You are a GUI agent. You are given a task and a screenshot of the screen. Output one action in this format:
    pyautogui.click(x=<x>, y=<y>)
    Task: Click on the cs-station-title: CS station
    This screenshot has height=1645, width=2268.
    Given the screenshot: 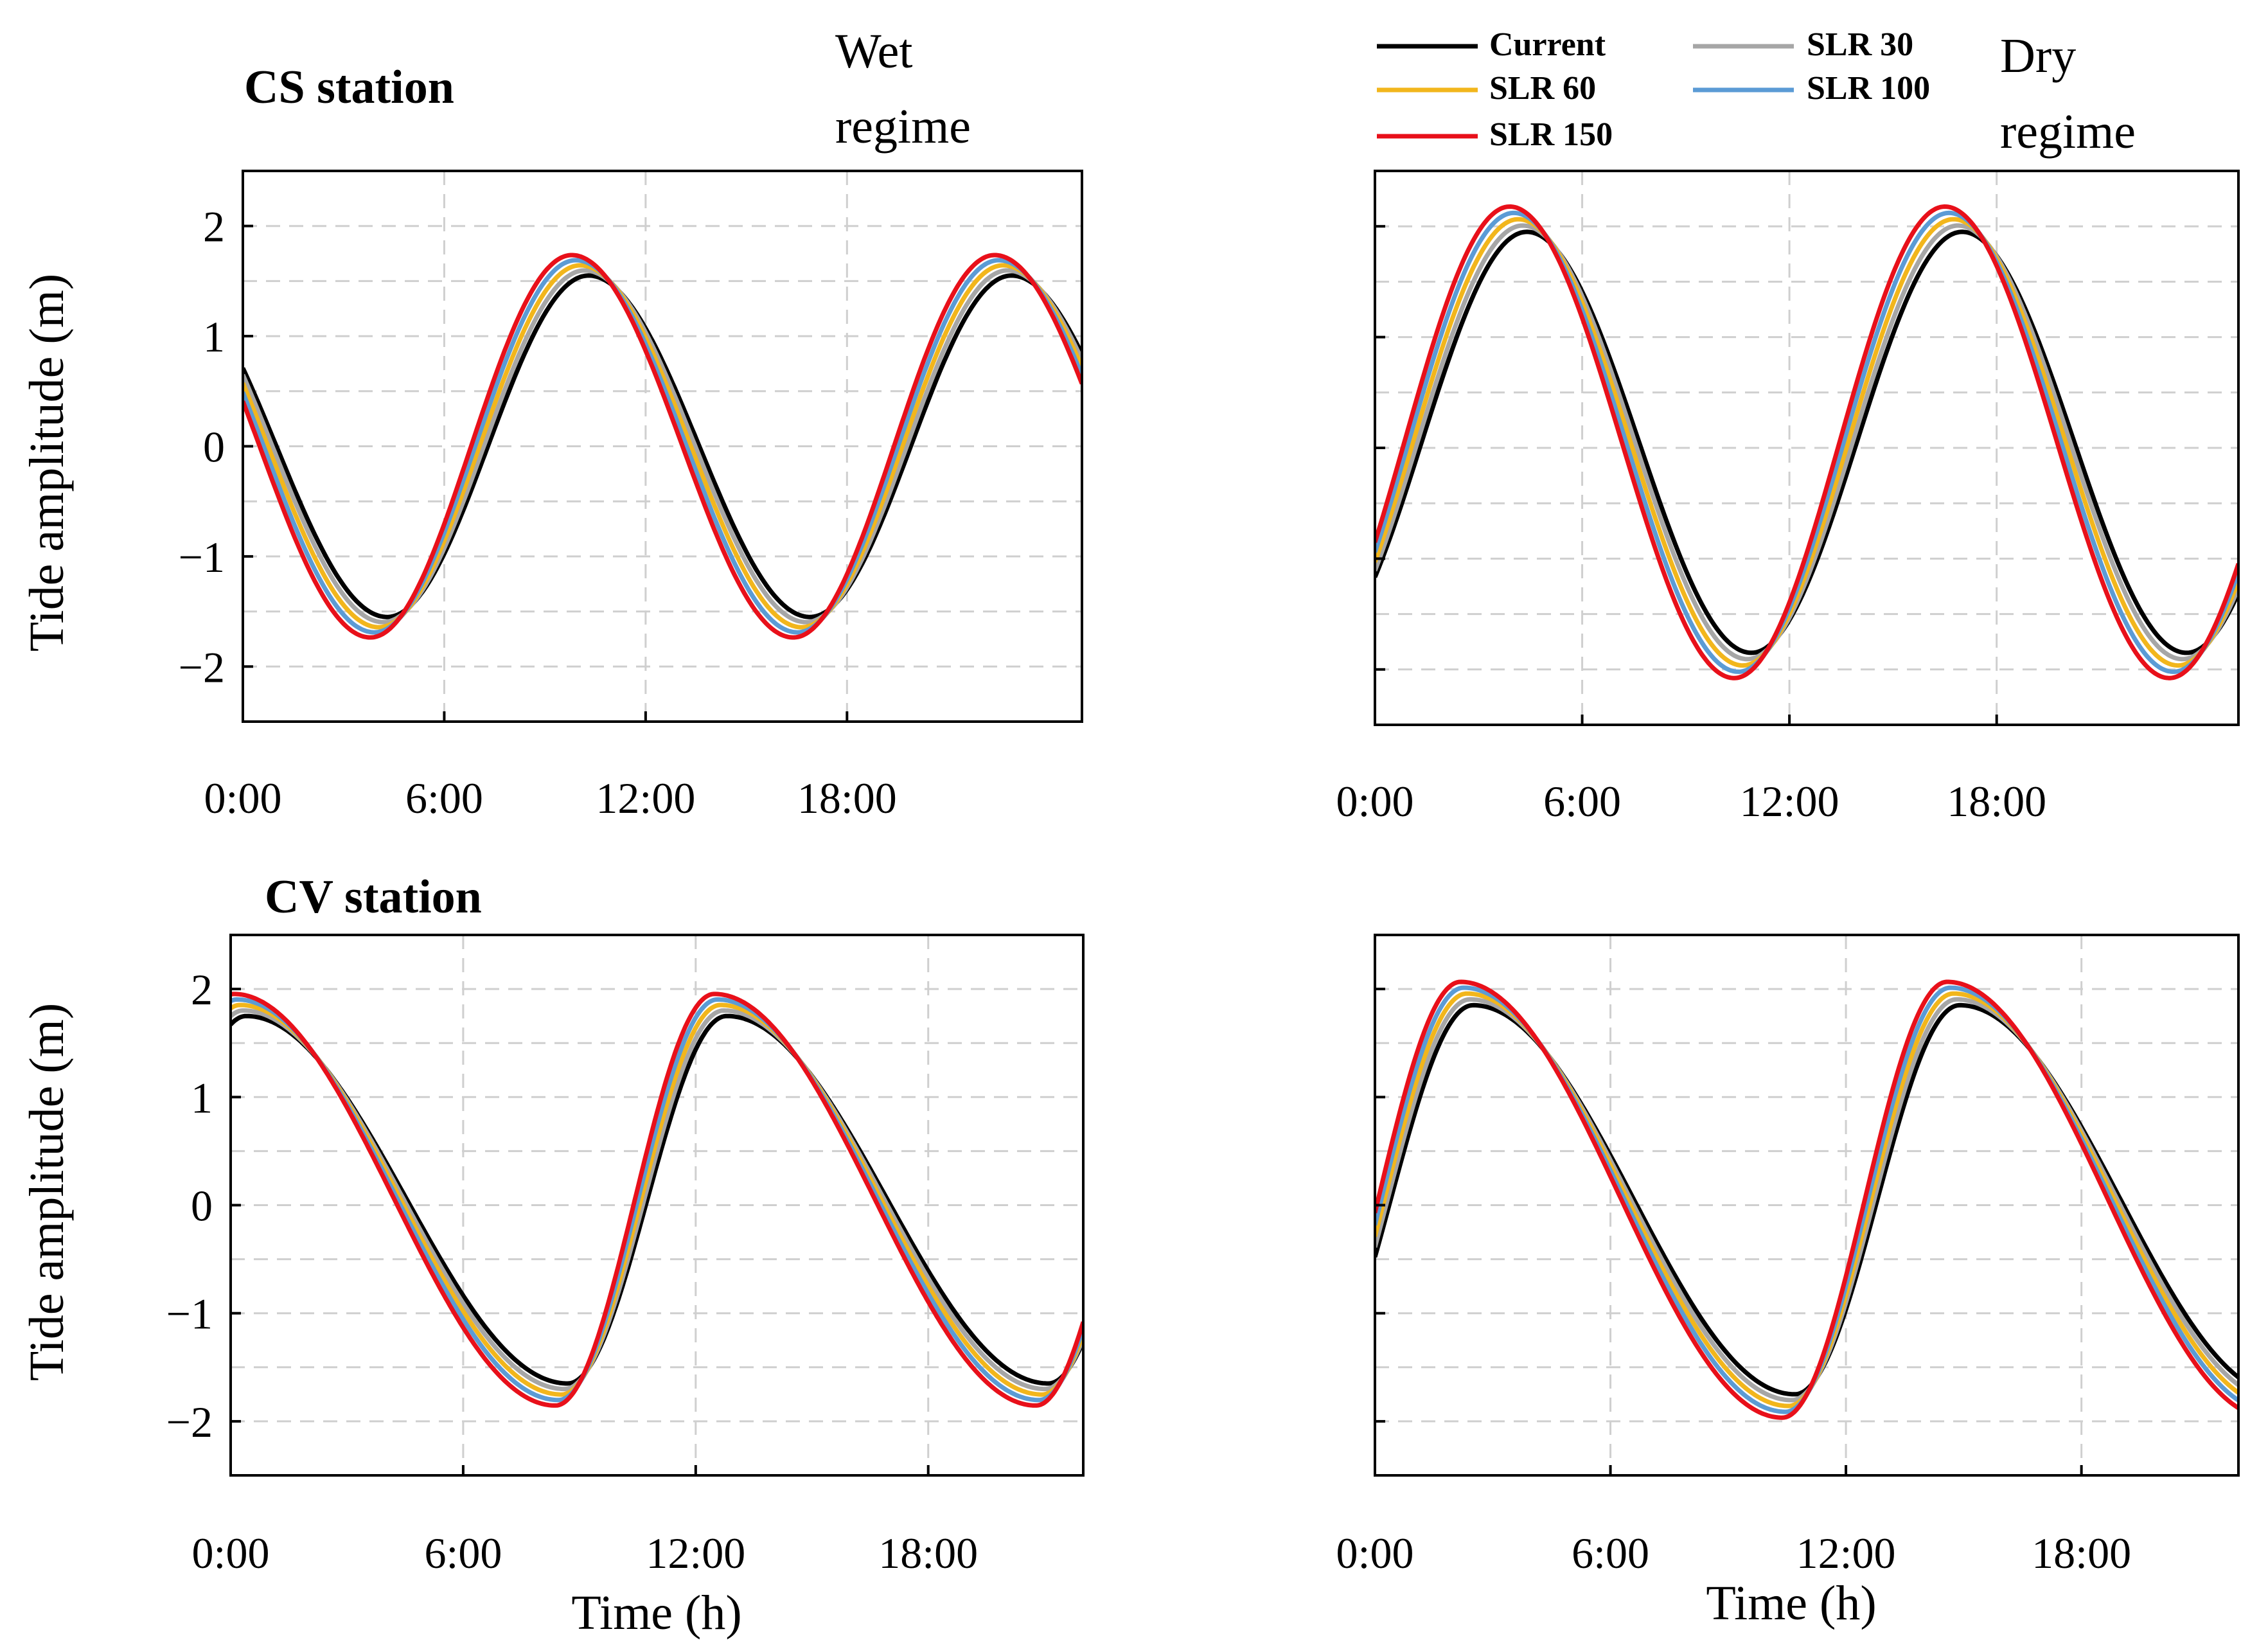 What is the action you would take?
    pyautogui.click(x=349, y=87)
    